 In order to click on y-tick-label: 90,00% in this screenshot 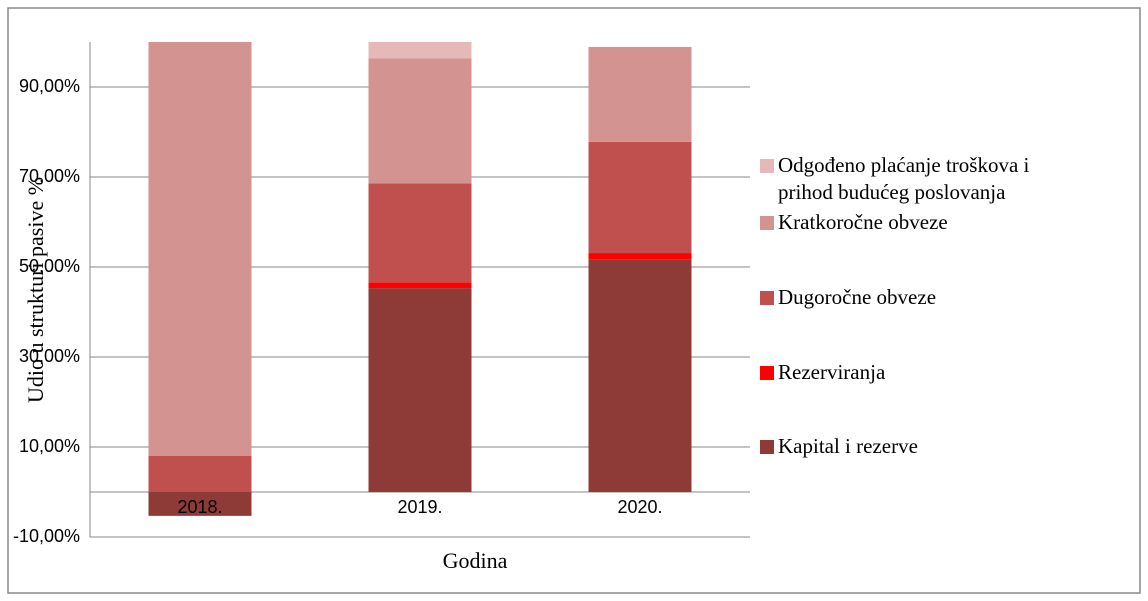, I will do `click(49, 86)`.